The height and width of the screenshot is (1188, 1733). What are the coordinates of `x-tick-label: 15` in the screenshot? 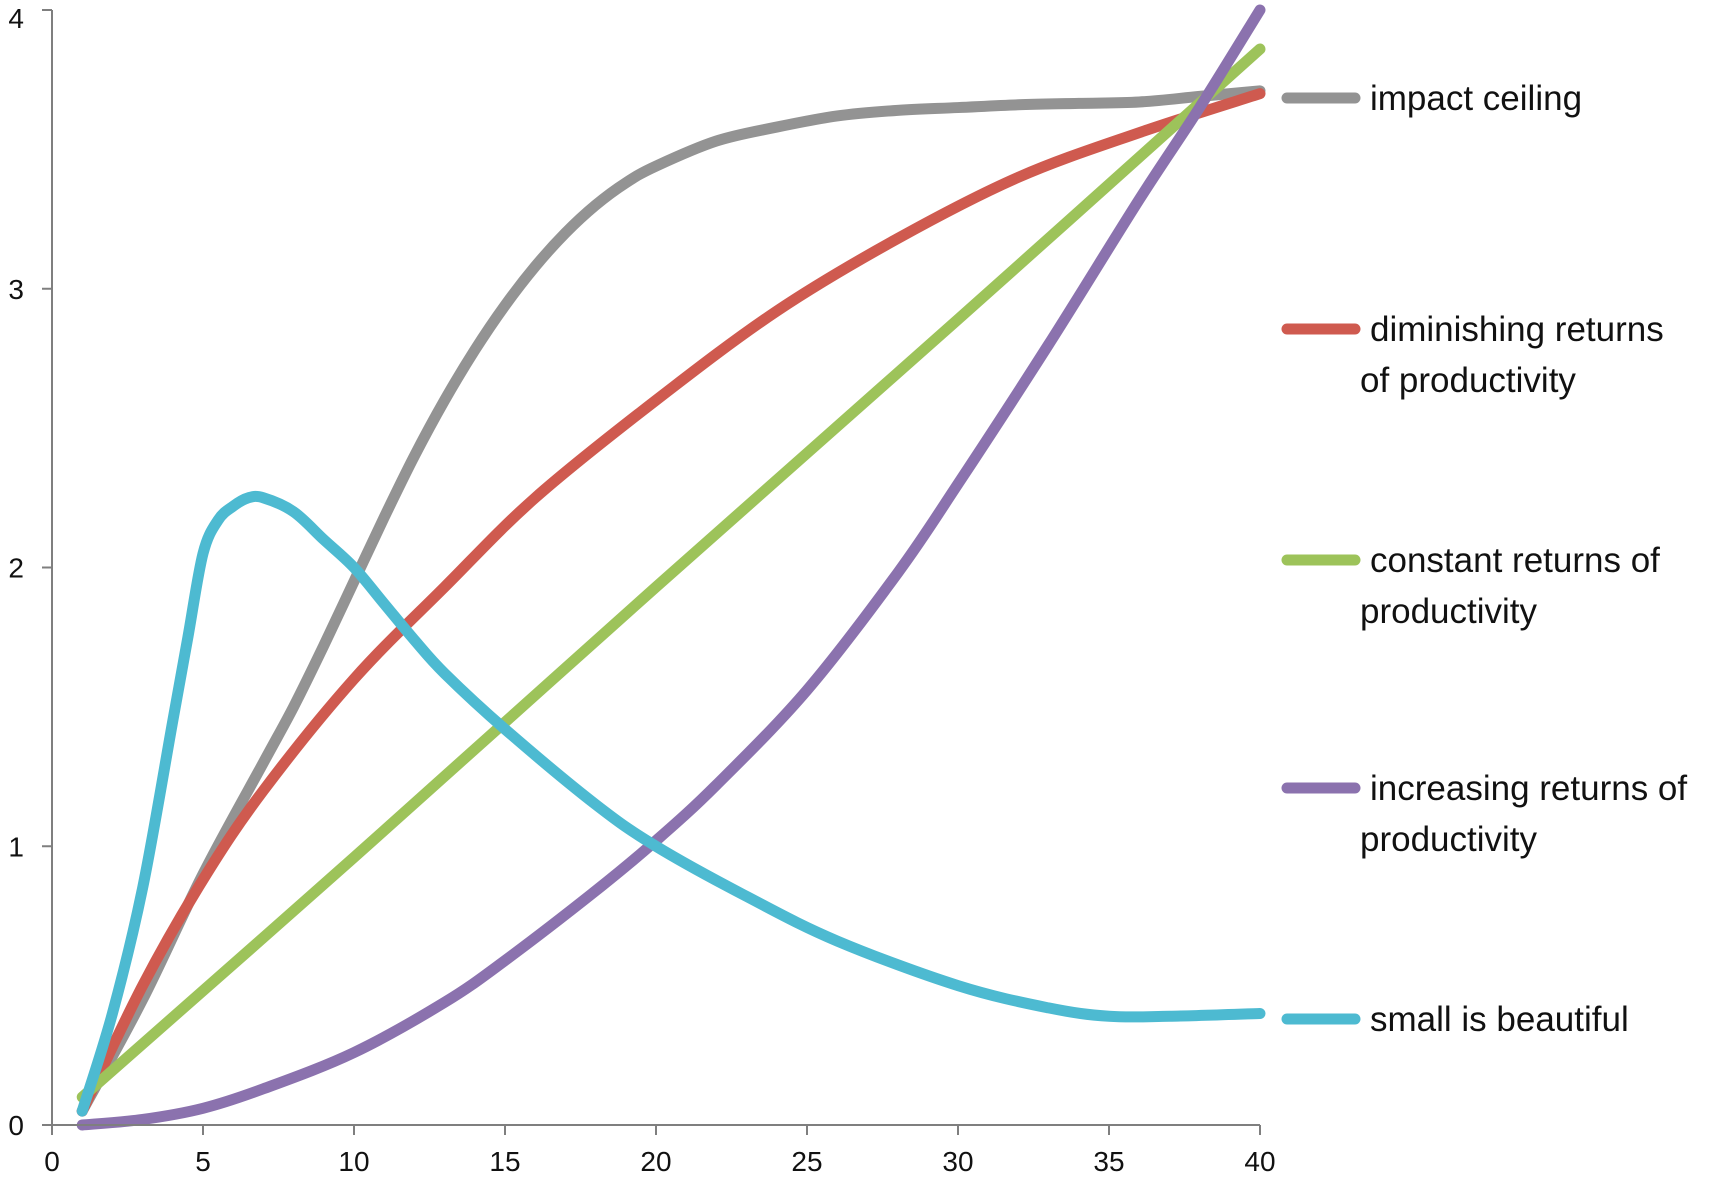 It's located at (504, 1161).